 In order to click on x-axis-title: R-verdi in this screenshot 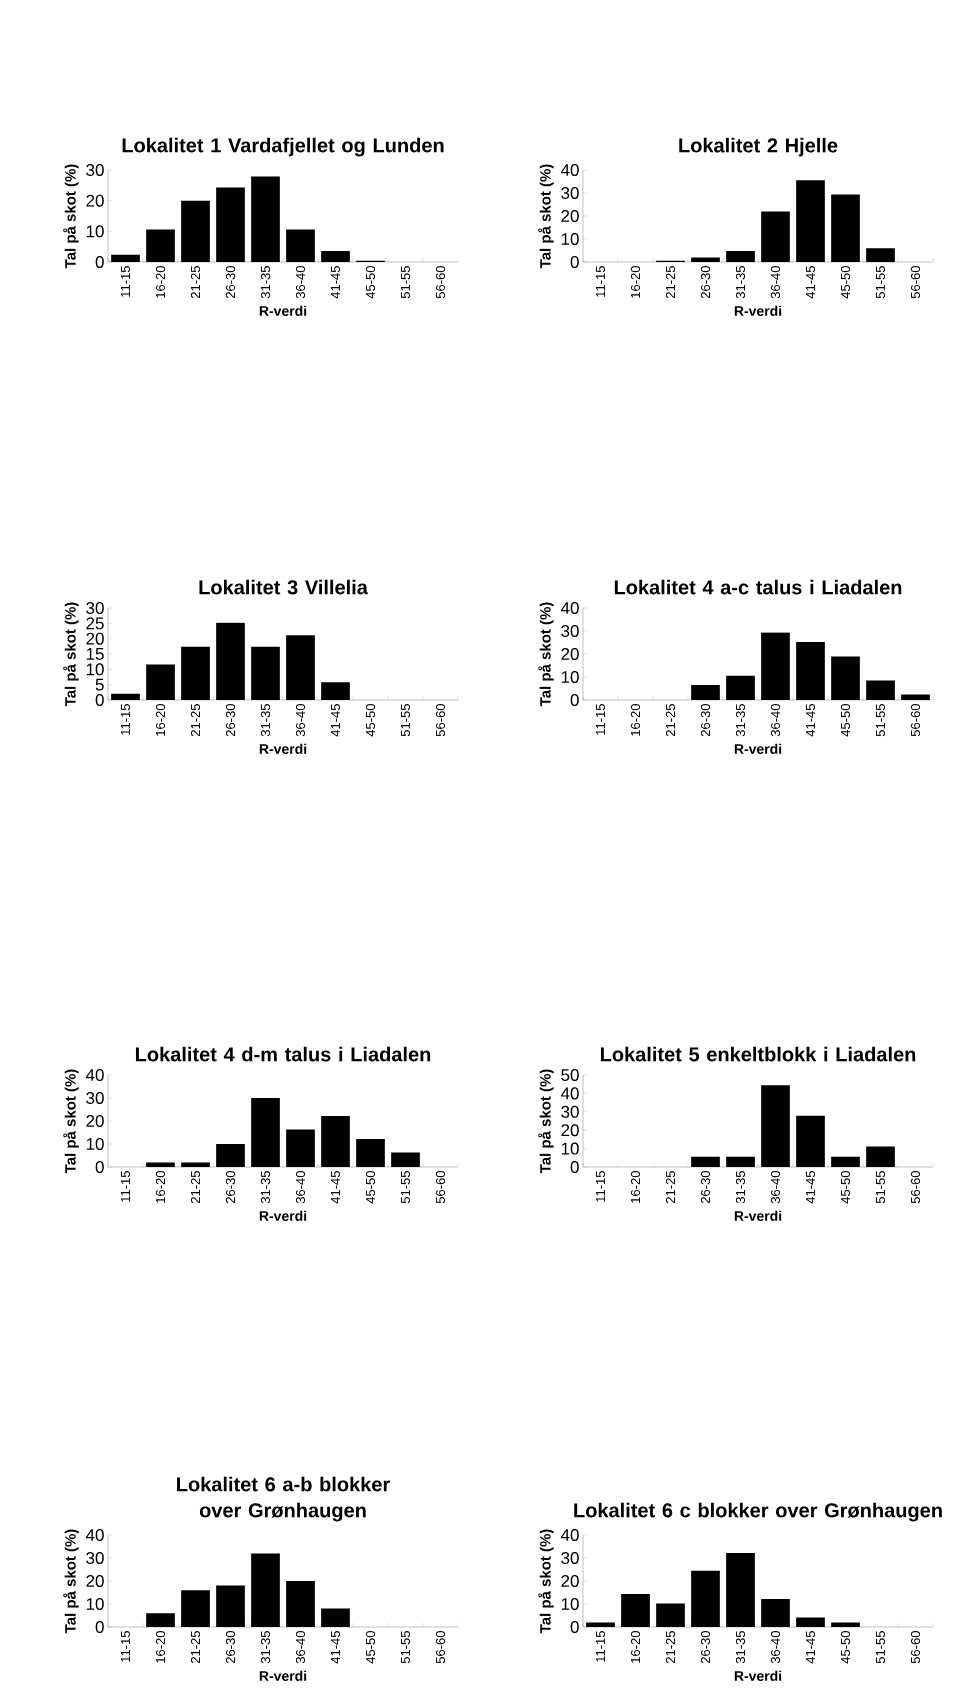, I will do `click(758, 1215)`.